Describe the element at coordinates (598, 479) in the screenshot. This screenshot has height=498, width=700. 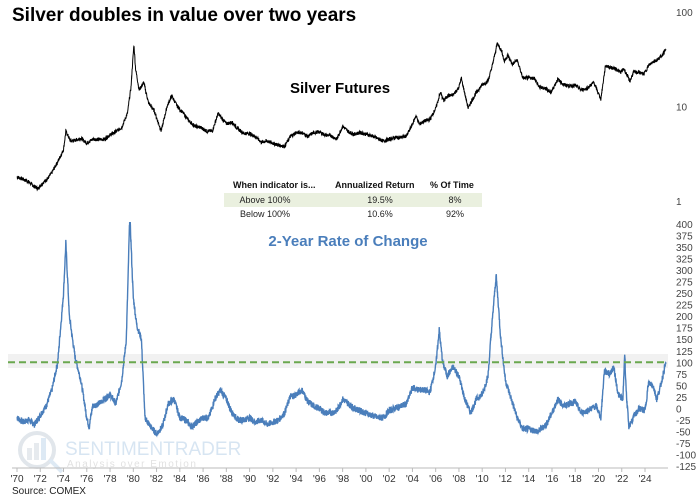
I see `x-tick-label: '20` at that location.